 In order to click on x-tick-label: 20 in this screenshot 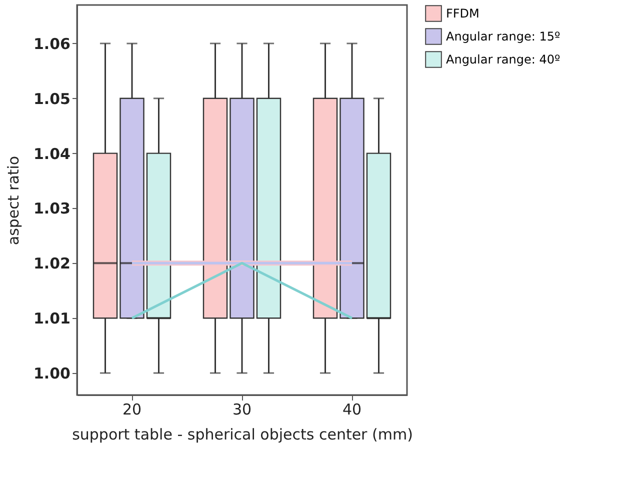, I will do `click(132, 409)`.